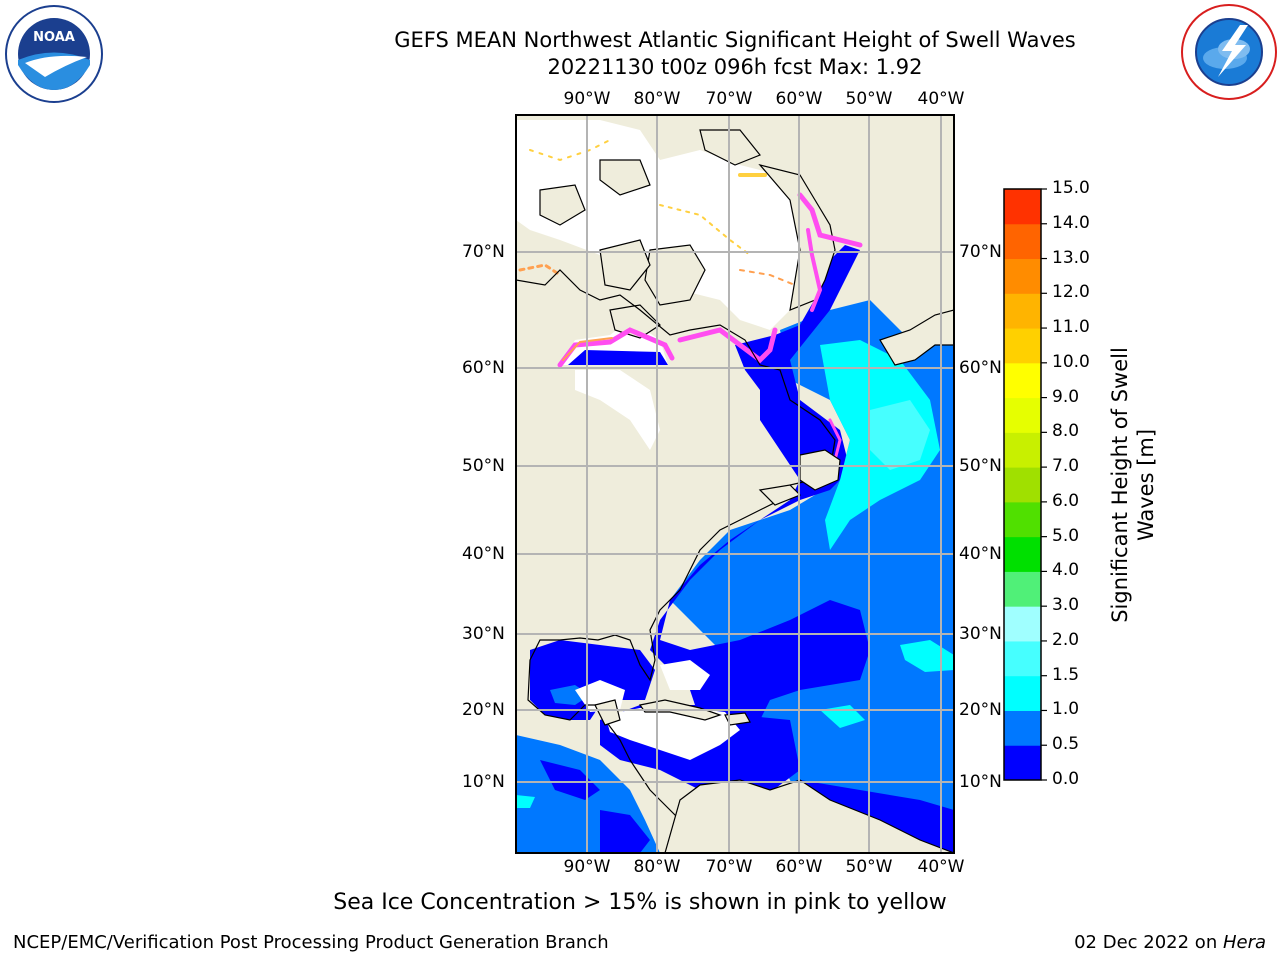  Describe the element at coordinates (980, 554) in the screenshot. I see `lat-label-right-40n: 40°N` at that location.